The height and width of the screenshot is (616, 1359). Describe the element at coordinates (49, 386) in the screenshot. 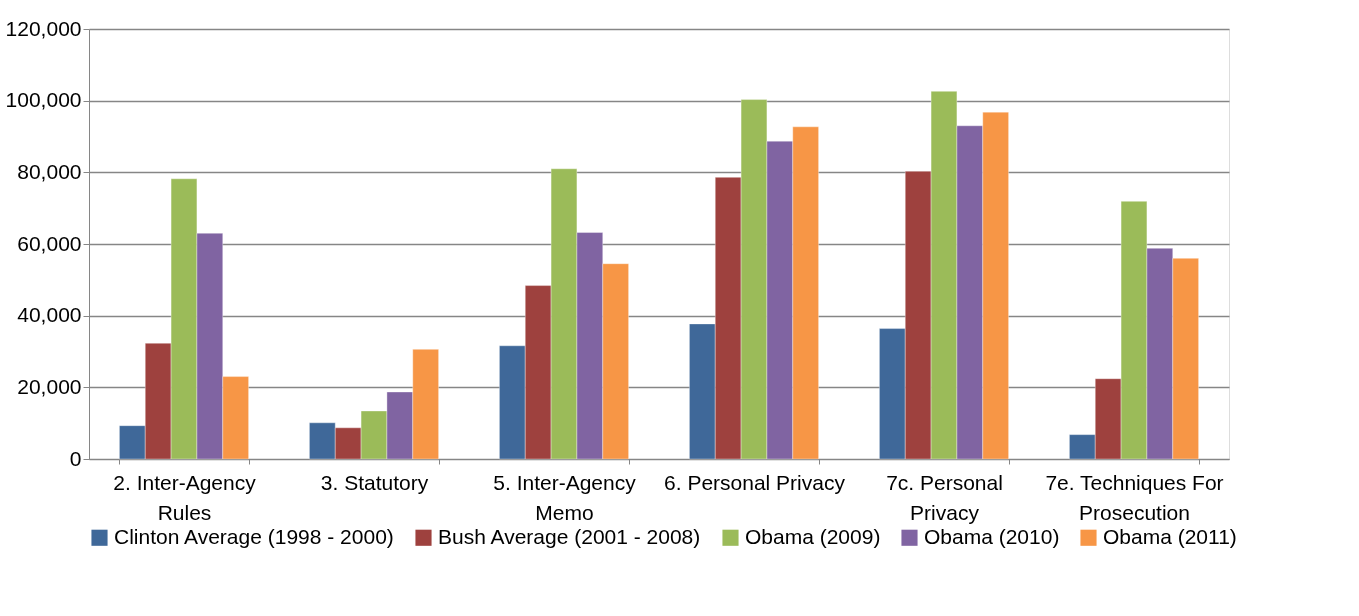

I see `y-tick-label: 20,000` at that location.